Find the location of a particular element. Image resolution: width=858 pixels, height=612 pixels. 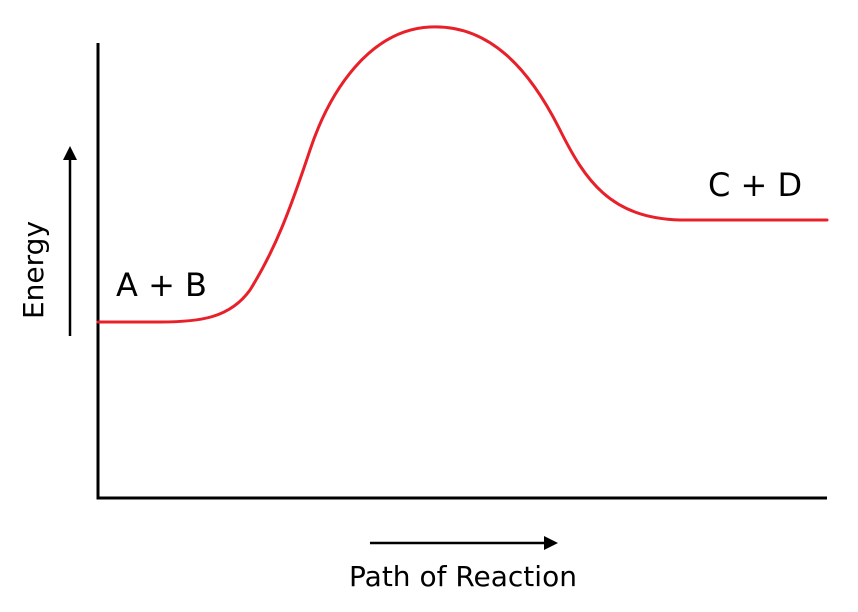

energy-arrowhead-icon is located at coordinates (70, 153).